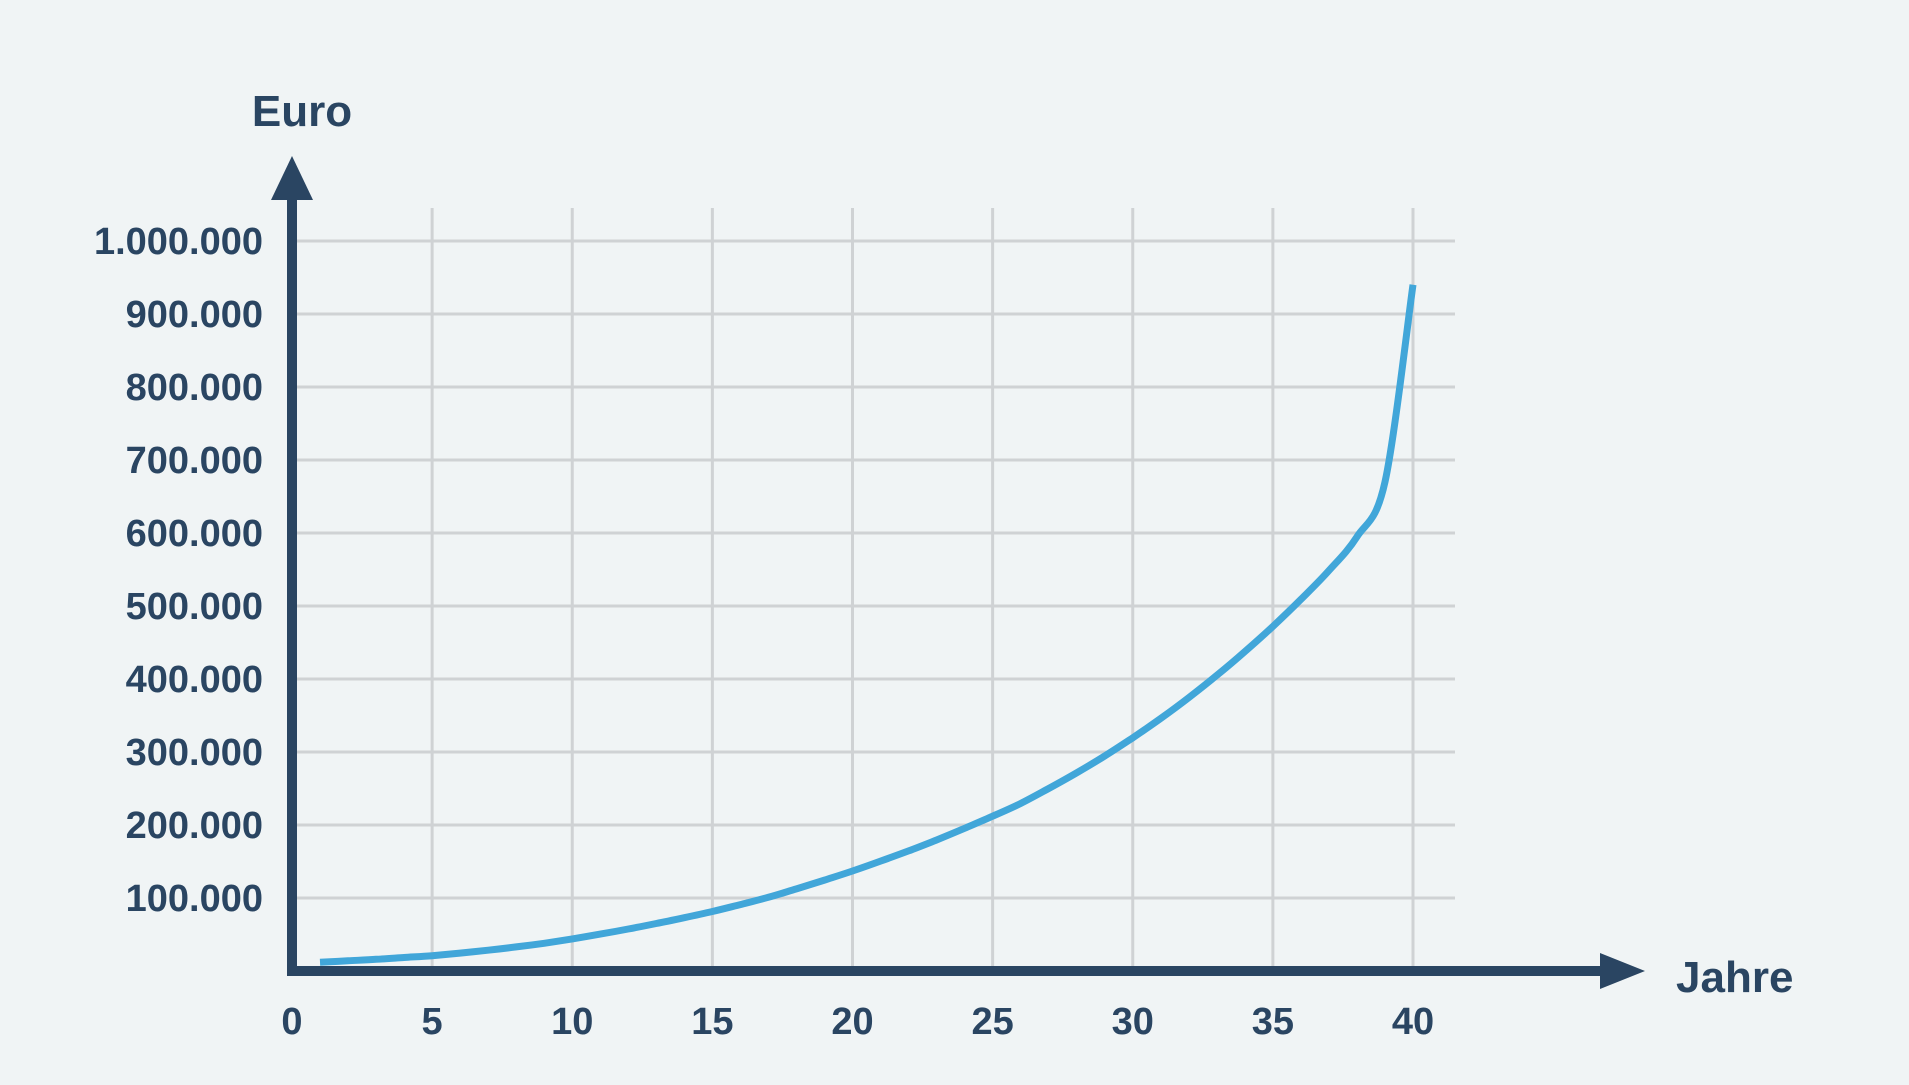 This screenshot has height=1085, width=1909. I want to click on x-tick-label: 5, so click(432, 1022).